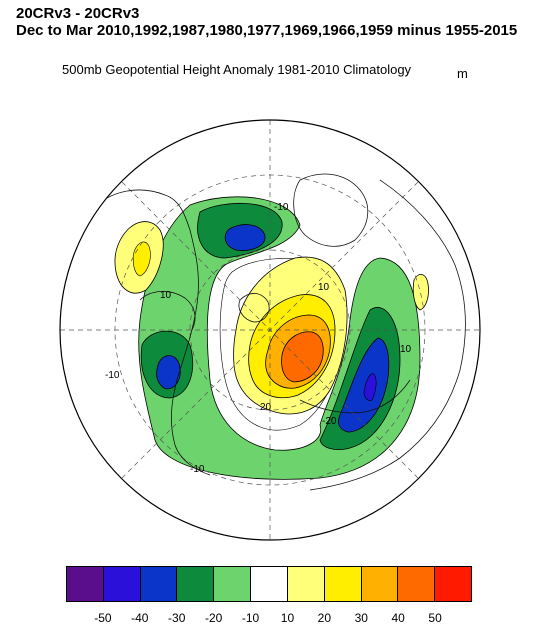 The width and height of the screenshot is (542, 638). What do you see at coordinates (250, 618) in the screenshot?
I see `colorbar-label: -10` at bounding box center [250, 618].